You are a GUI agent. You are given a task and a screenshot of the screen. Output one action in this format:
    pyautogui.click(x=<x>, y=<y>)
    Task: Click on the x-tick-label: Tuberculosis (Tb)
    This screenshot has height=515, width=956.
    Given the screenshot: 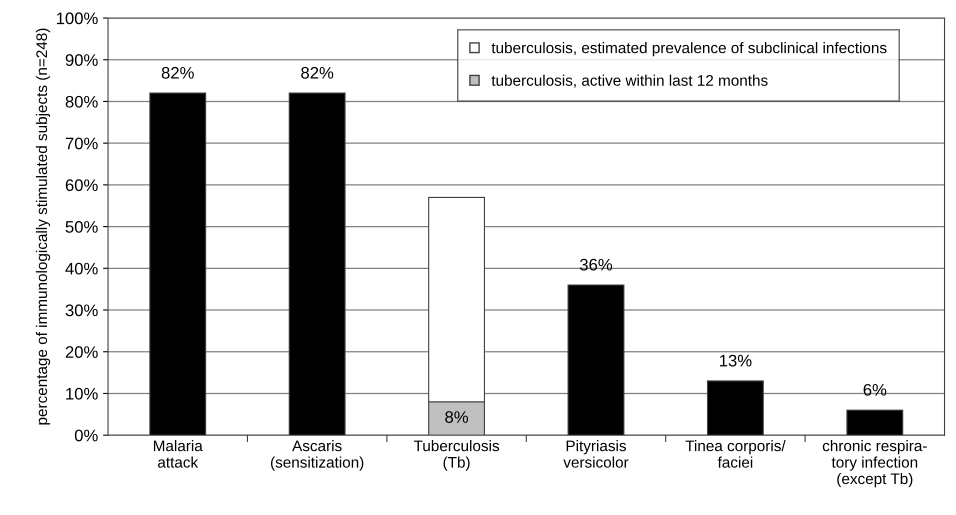 What is the action you would take?
    pyautogui.click(x=457, y=455)
    